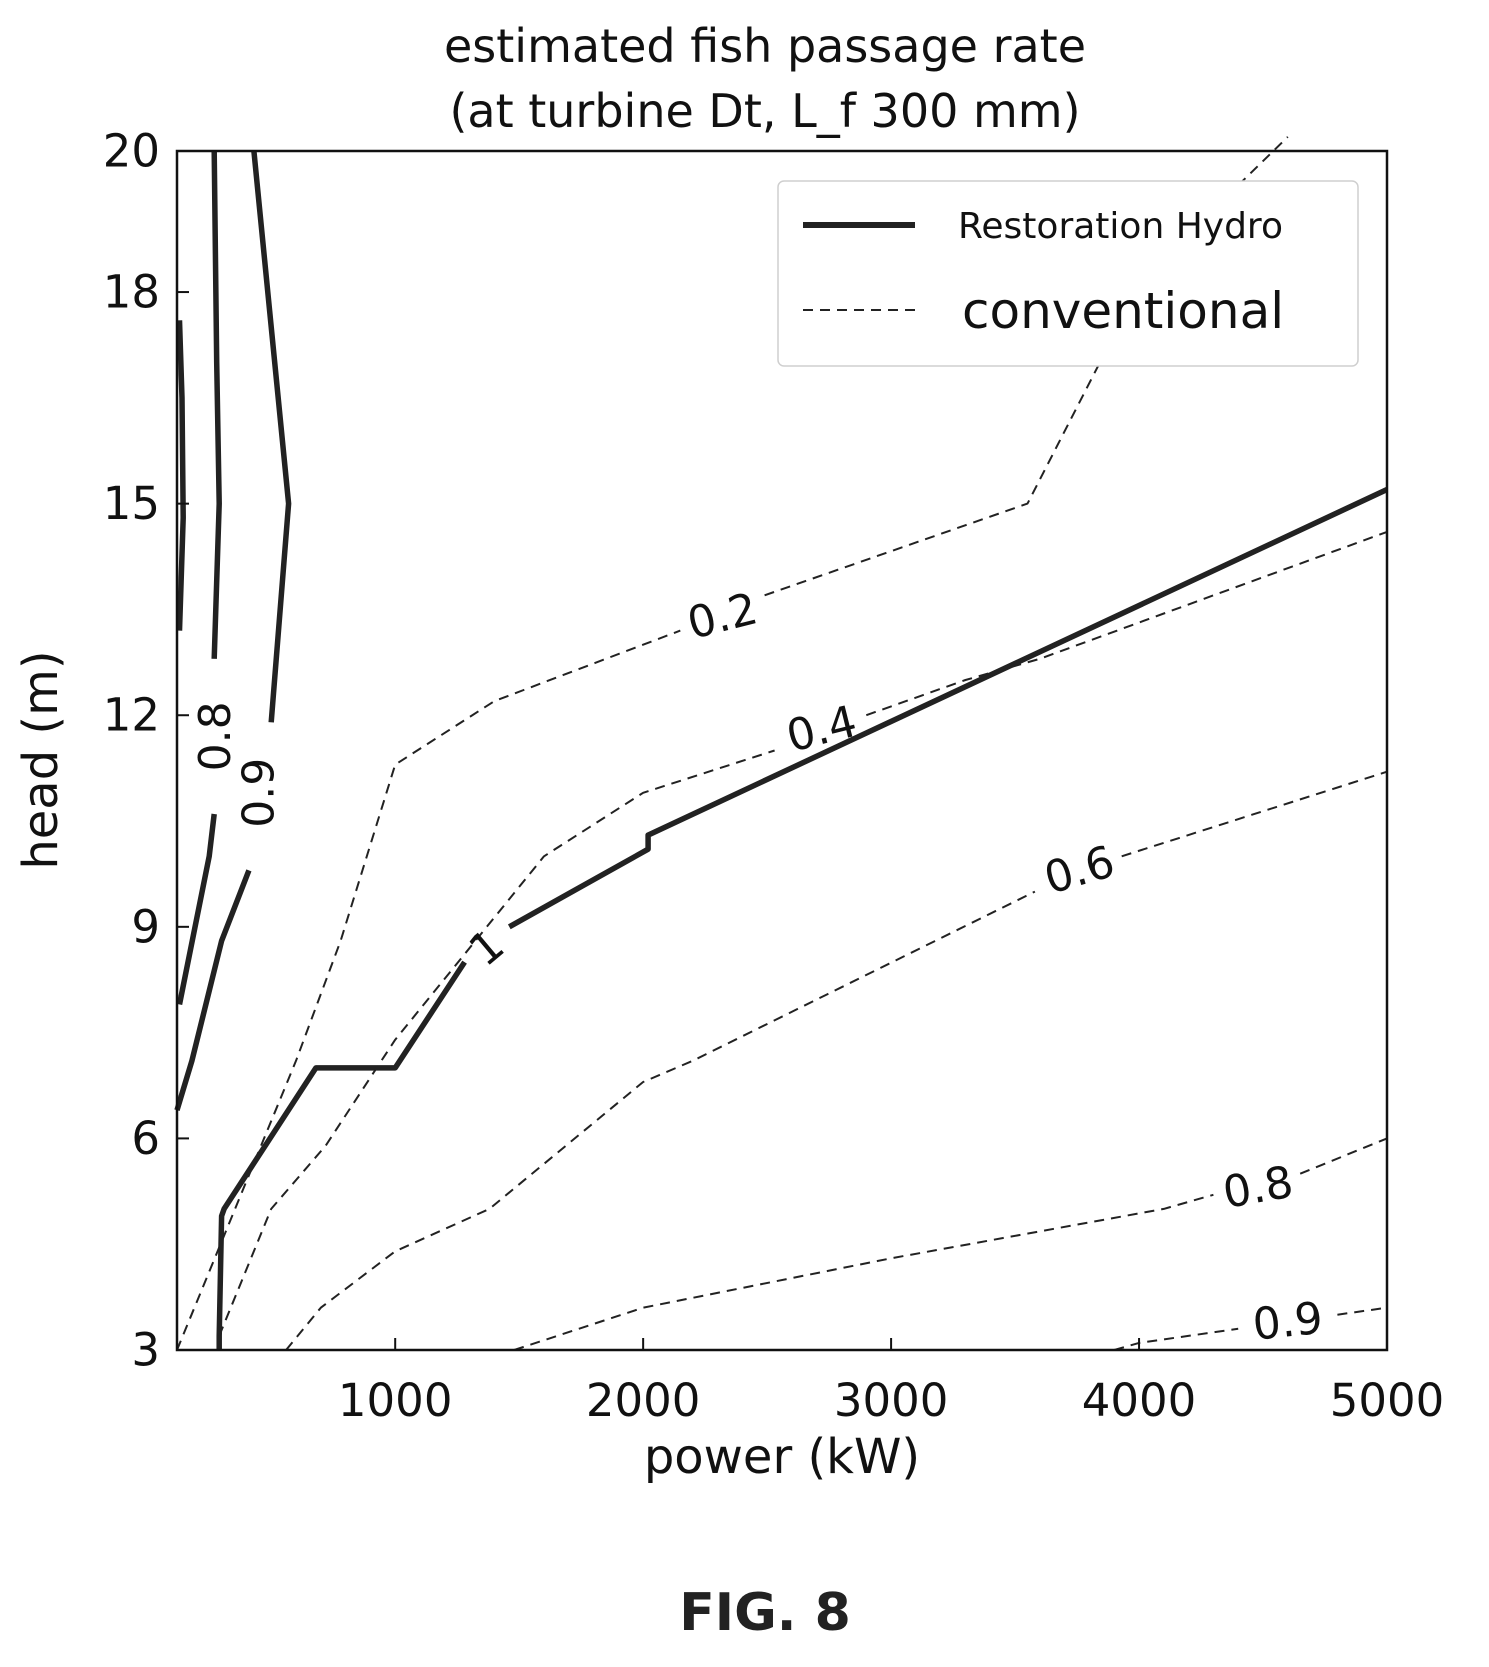 The image size is (1489, 1667). Describe the element at coordinates (131, 151) in the screenshot. I see `y-tick-label-20: 20` at that location.